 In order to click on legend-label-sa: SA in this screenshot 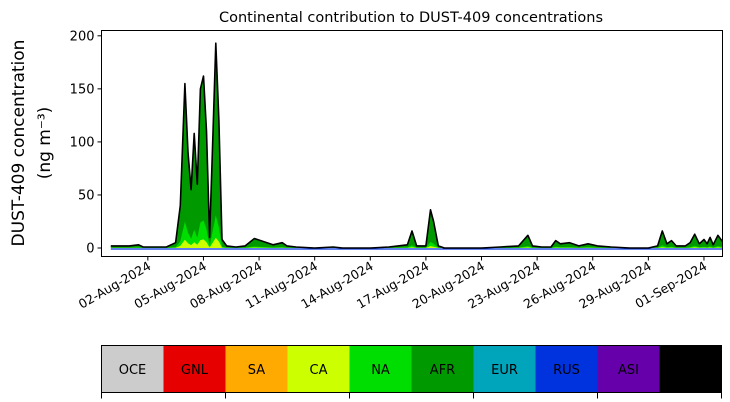, I will do `click(256, 370)`.